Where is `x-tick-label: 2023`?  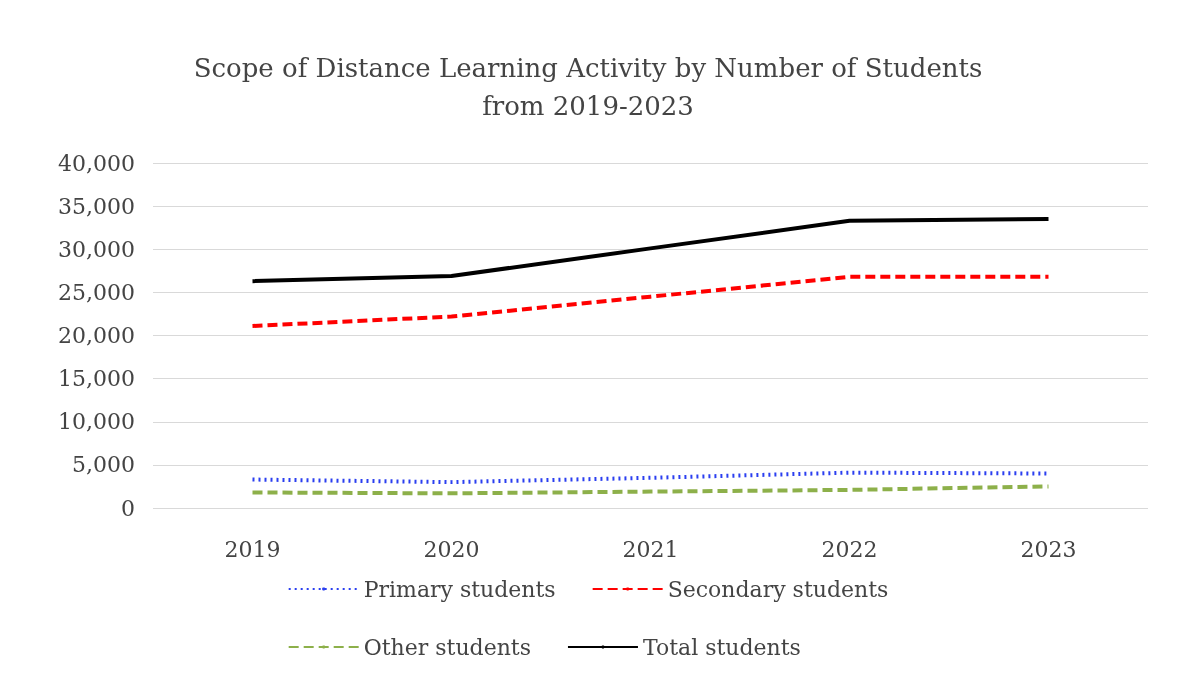 x-tick-label: 2023 is located at coordinates (1048, 549).